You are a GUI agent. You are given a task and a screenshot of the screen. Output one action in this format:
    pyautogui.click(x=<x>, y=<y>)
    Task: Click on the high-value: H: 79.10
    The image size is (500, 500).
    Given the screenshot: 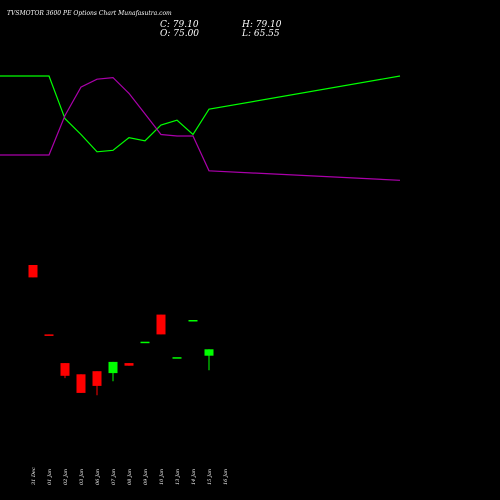 What is the action you would take?
    pyautogui.click(x=262, y=25)
    